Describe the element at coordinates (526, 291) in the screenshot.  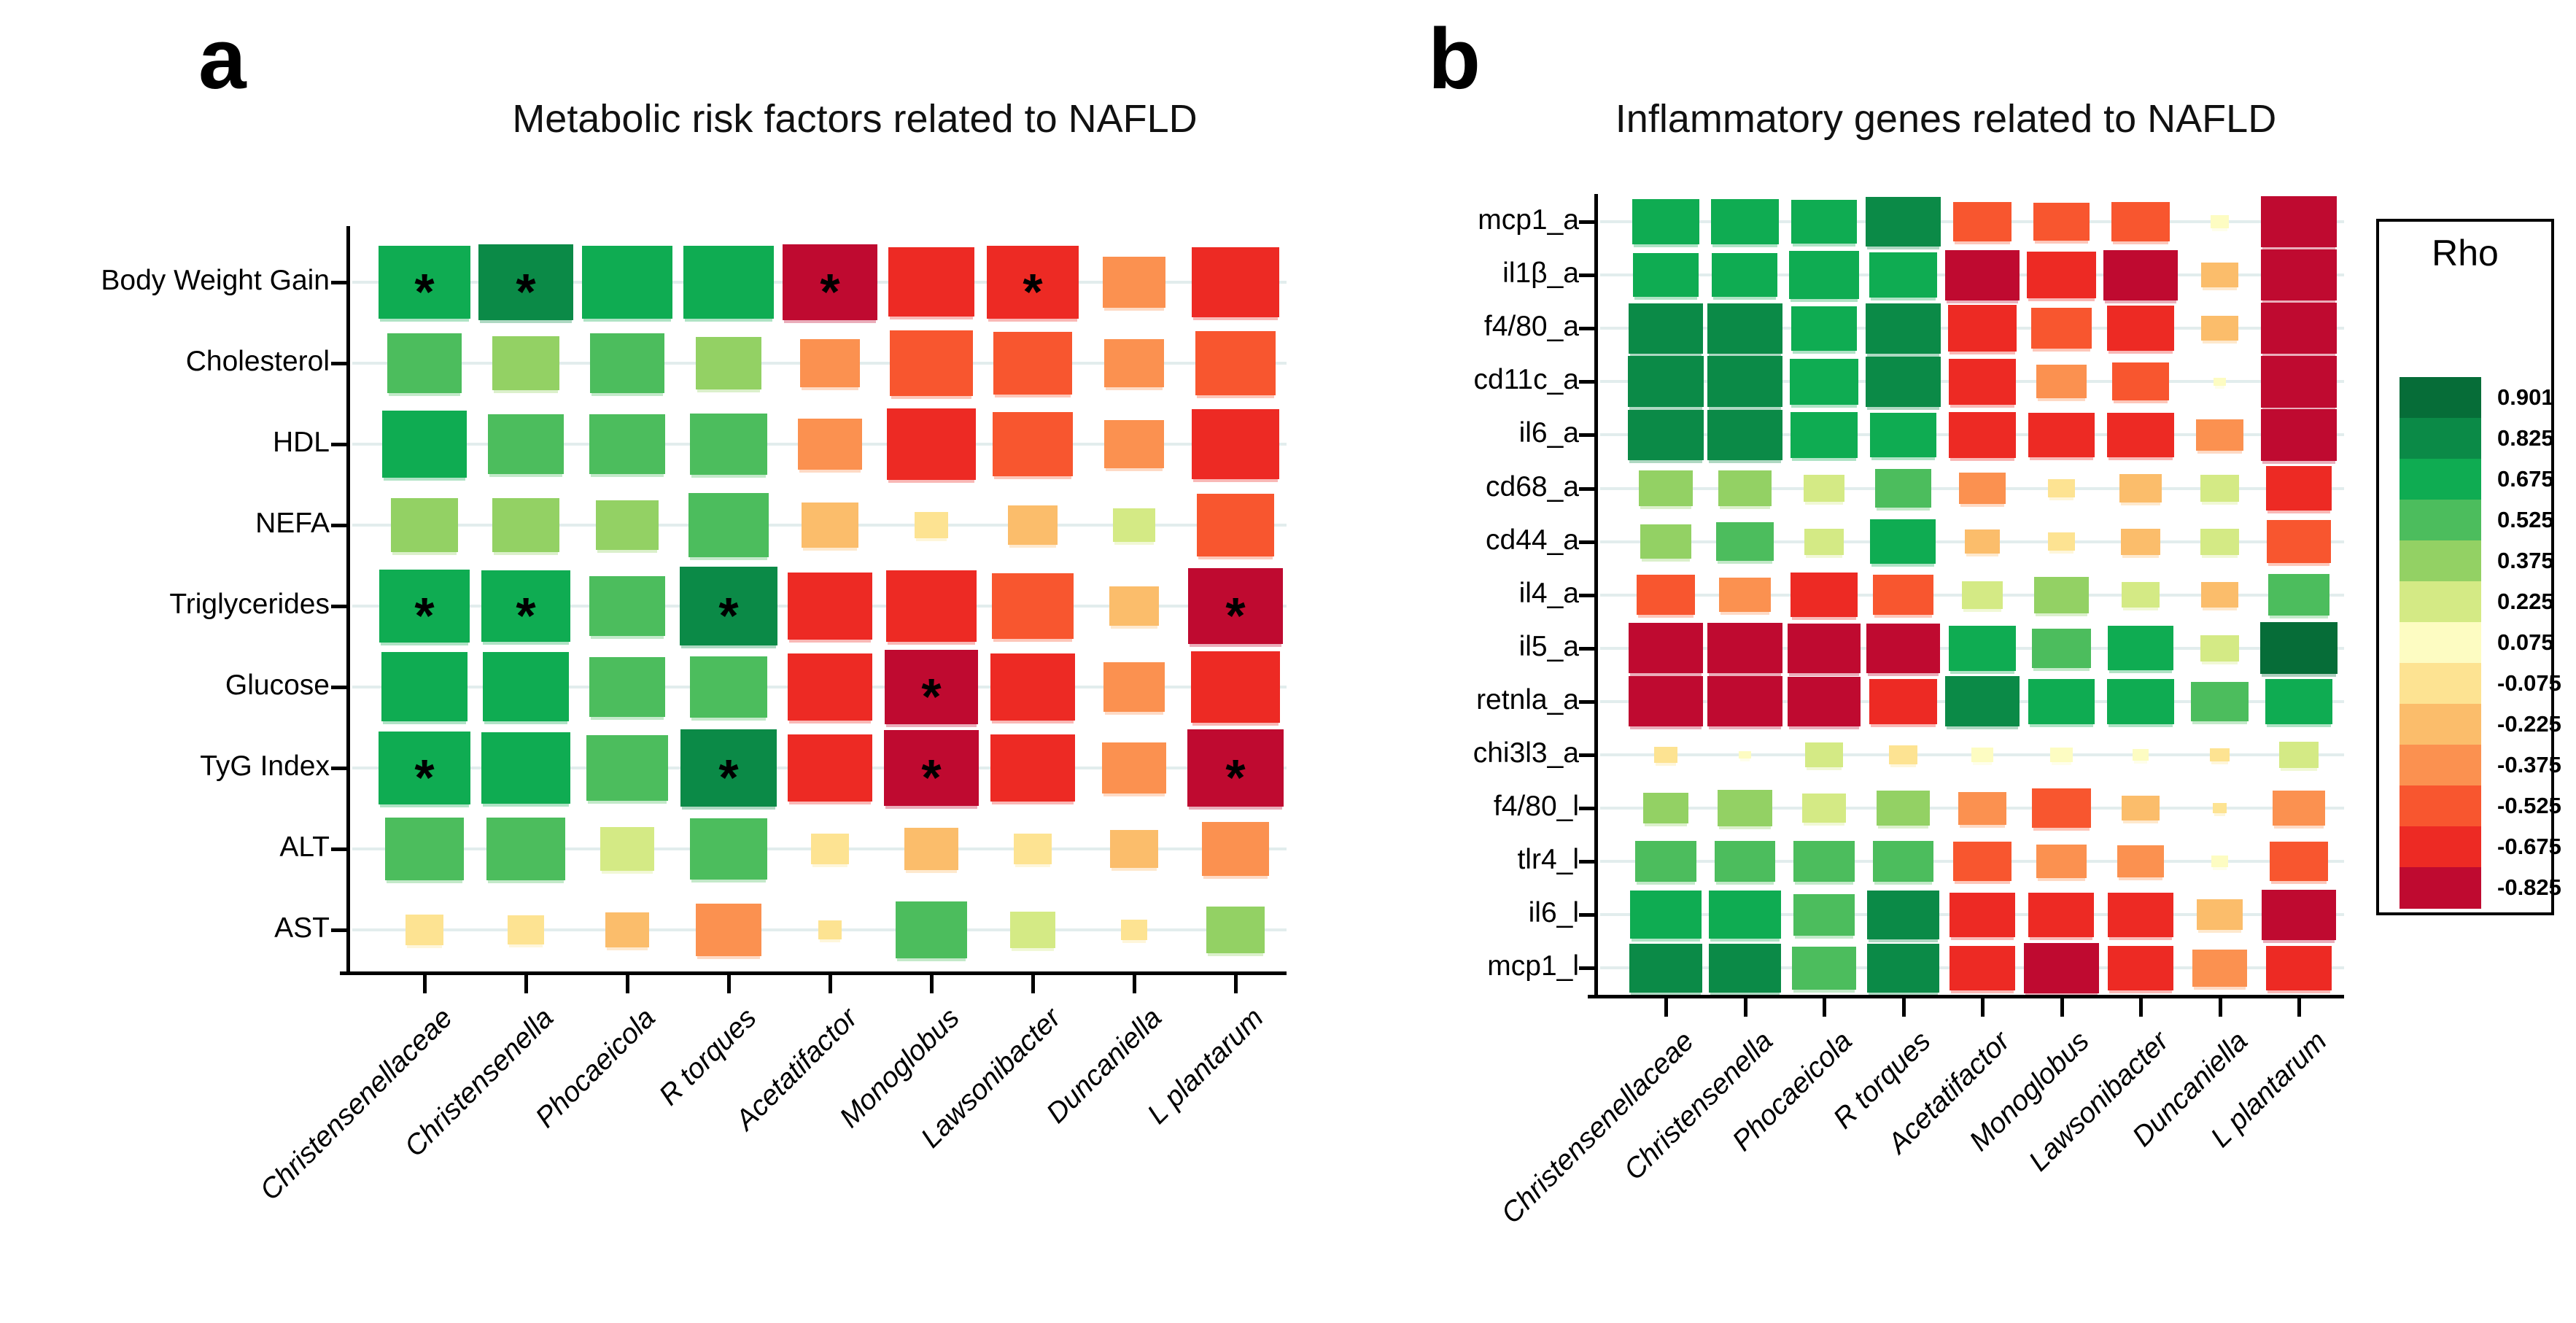
I see `significance-star: *` at that location.